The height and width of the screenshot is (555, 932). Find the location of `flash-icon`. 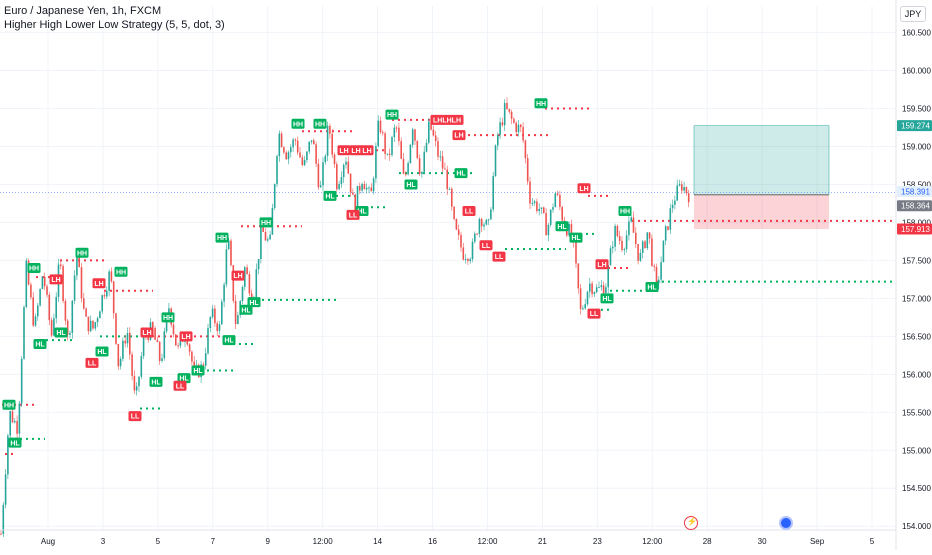

flash-icon is located at coordinates (691, 523).